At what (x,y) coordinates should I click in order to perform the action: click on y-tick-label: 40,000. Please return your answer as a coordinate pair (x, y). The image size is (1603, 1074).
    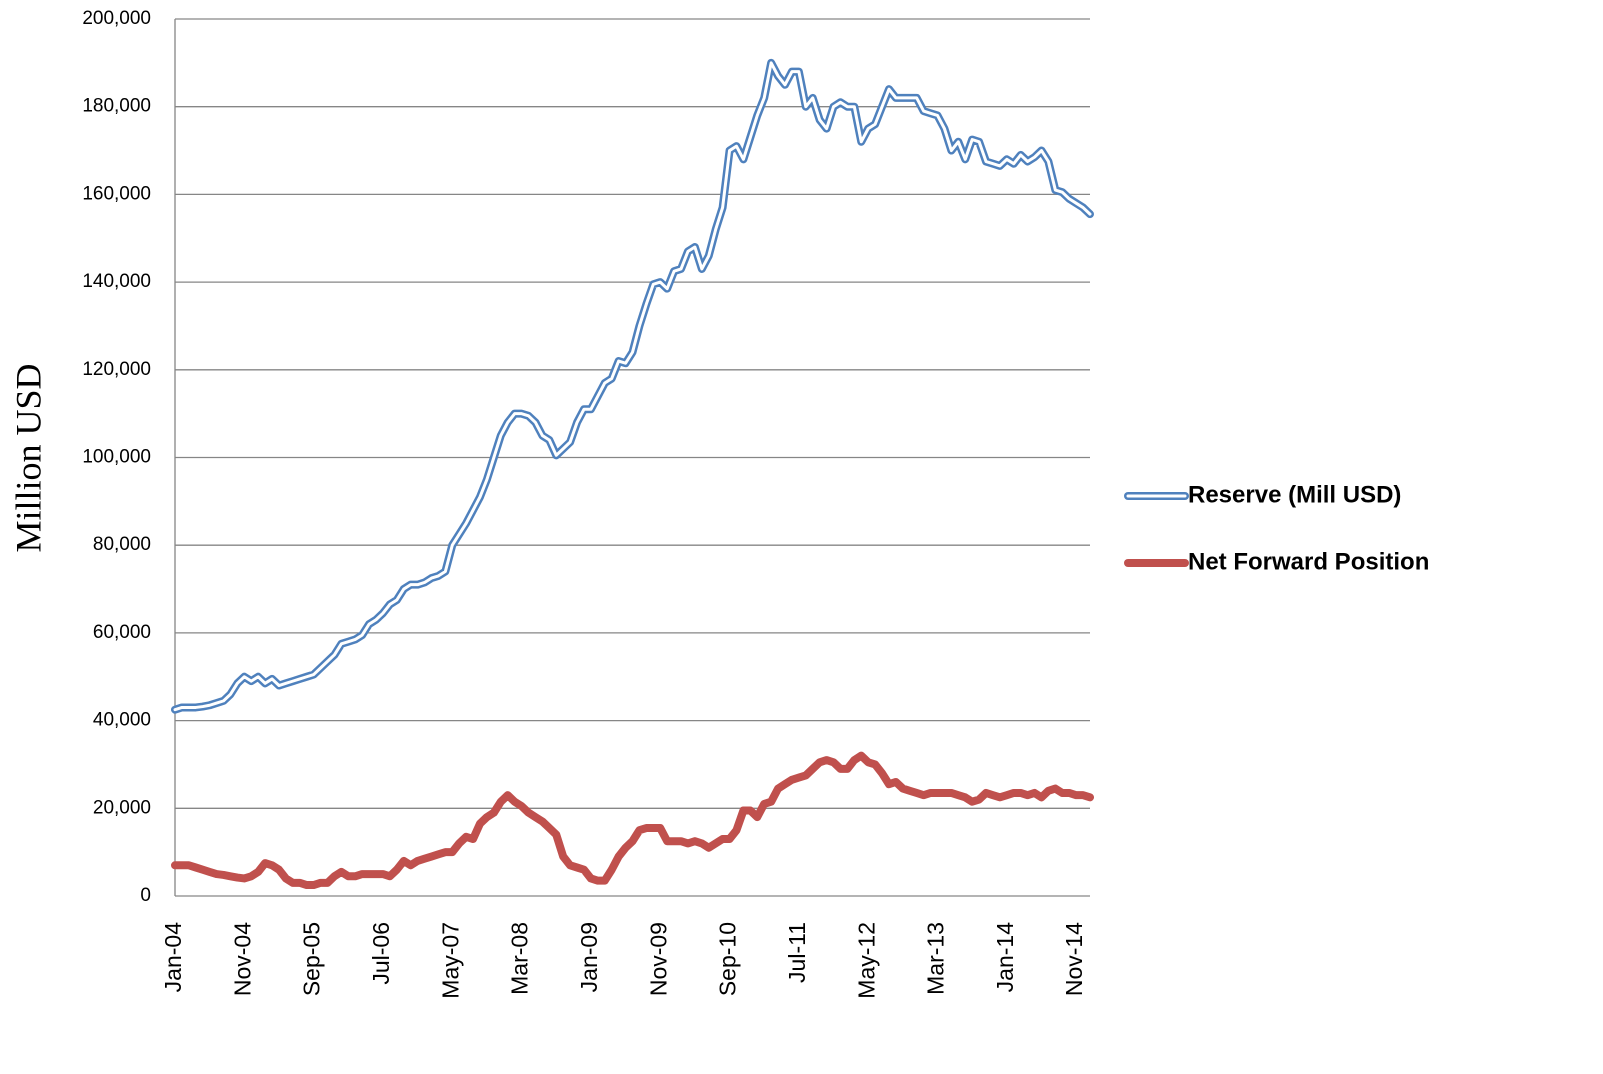
    Looking at the image, I should click on (122, 720).